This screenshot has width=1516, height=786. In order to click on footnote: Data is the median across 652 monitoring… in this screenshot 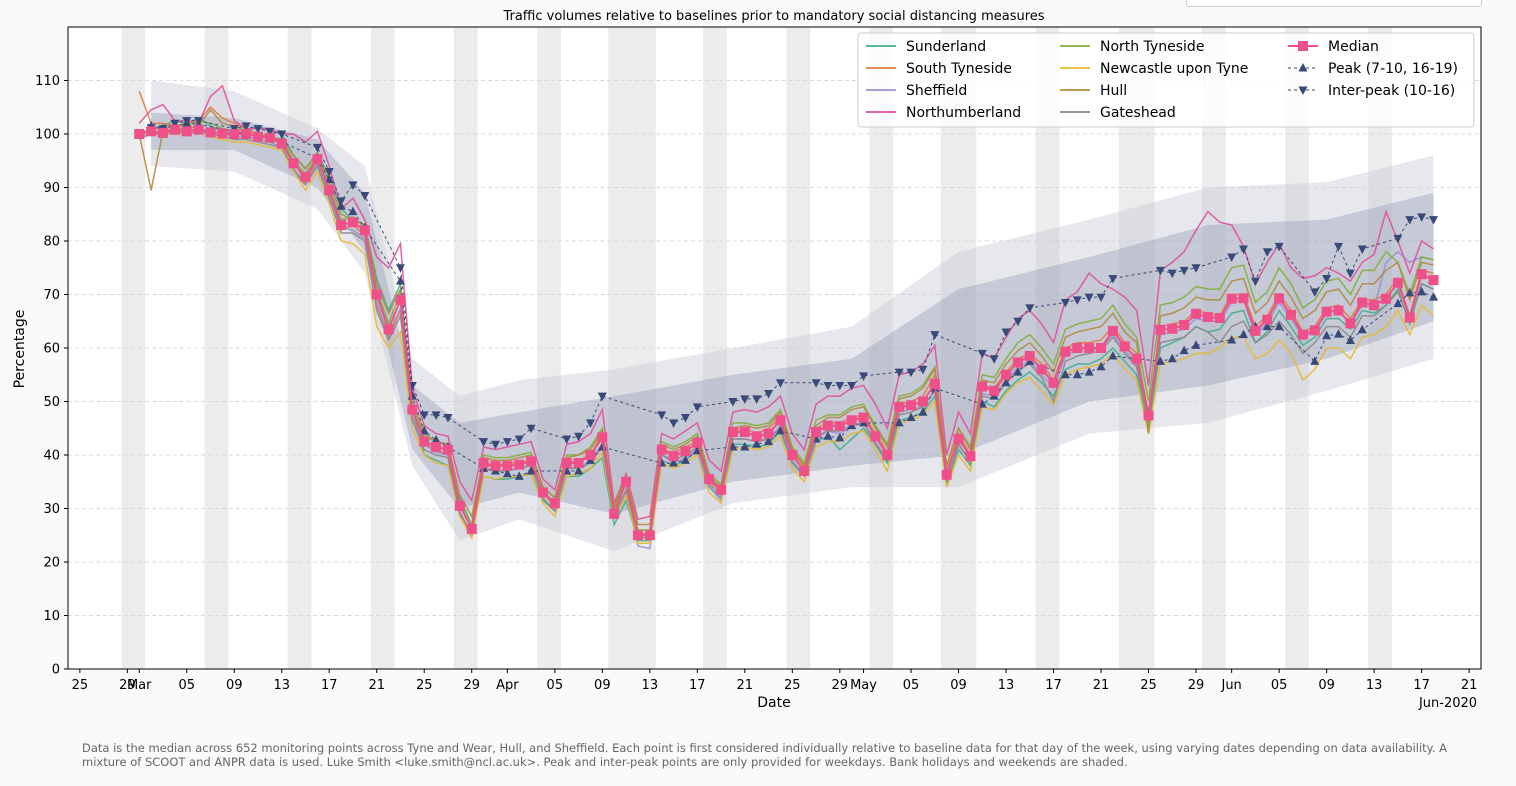, I will do `click(765, 755)`.